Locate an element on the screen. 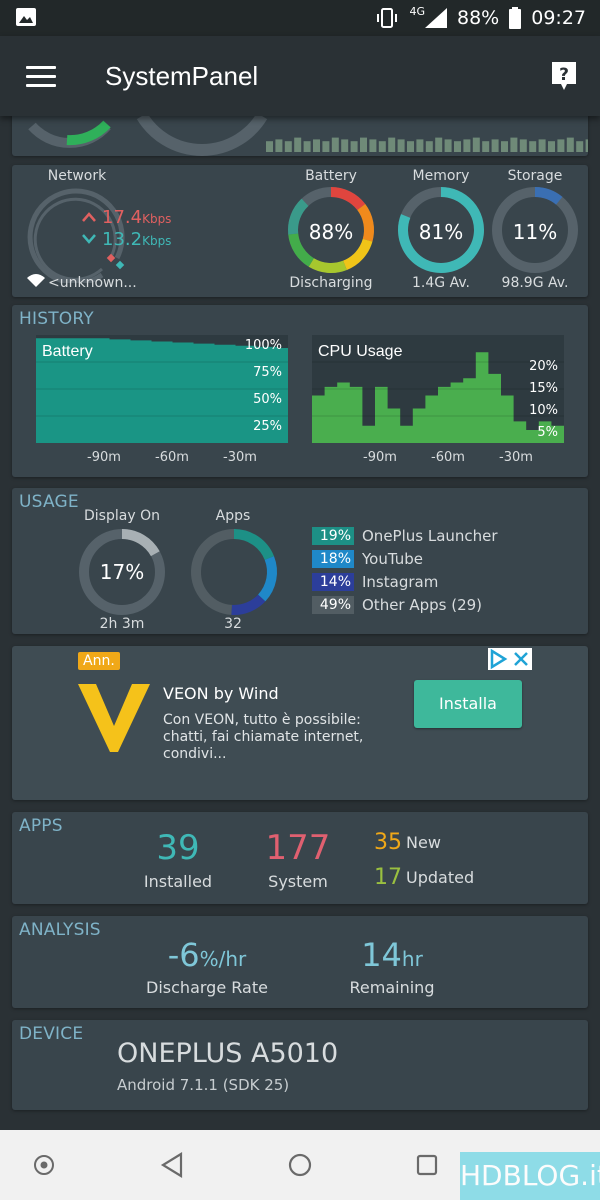  help-icon: ? is located at coordinates (564, 76).